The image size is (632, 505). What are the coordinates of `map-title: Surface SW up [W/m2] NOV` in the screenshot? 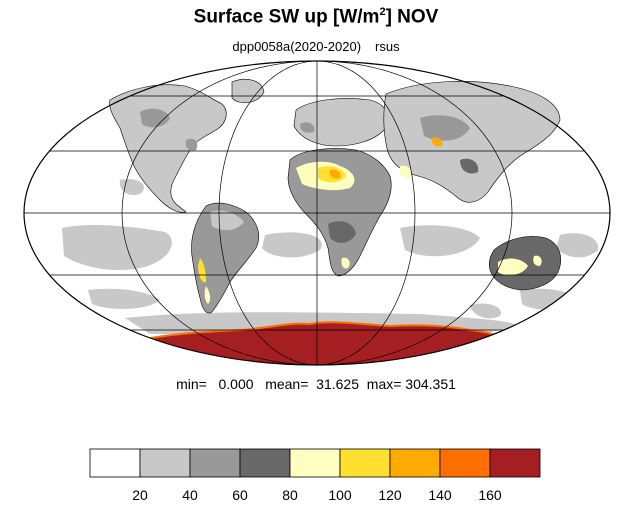 It's located at (316, 17).